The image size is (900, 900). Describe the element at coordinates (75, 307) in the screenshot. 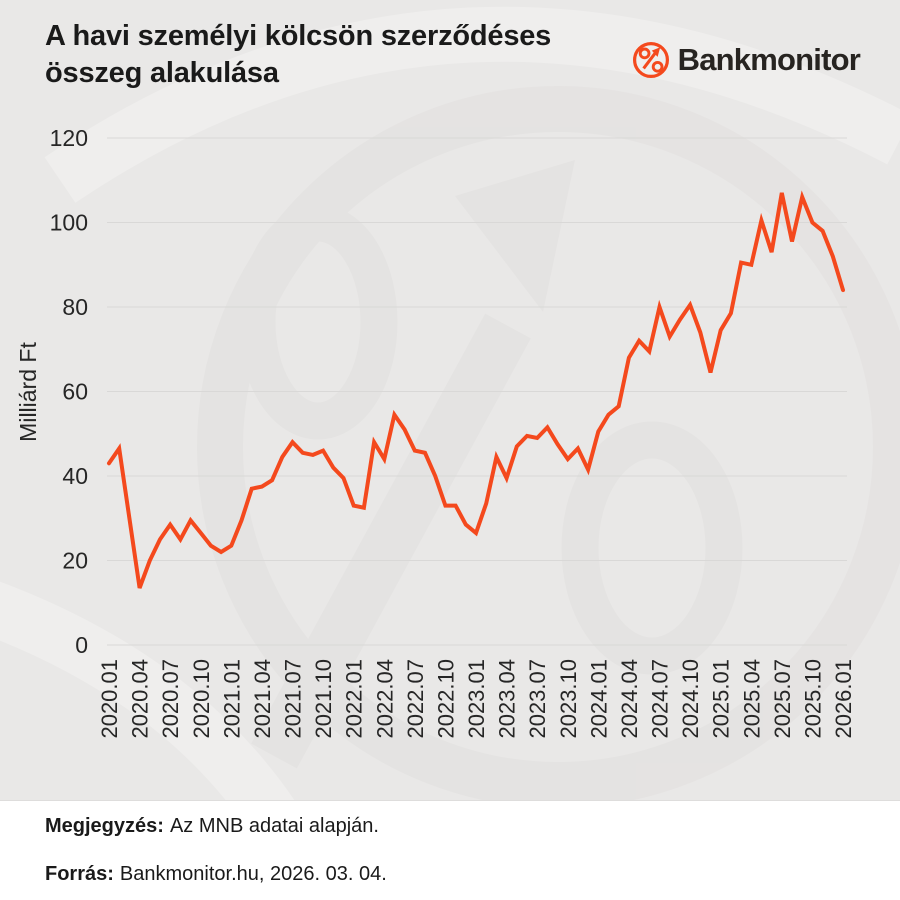

I see `y-tick-label: 80` at that location.